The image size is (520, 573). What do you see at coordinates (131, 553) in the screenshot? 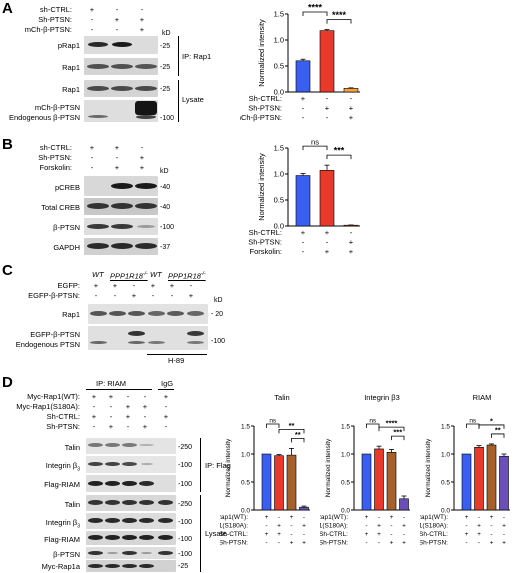
I see `d-blot-ptsn-lysate` at bounding box center [131, 553].